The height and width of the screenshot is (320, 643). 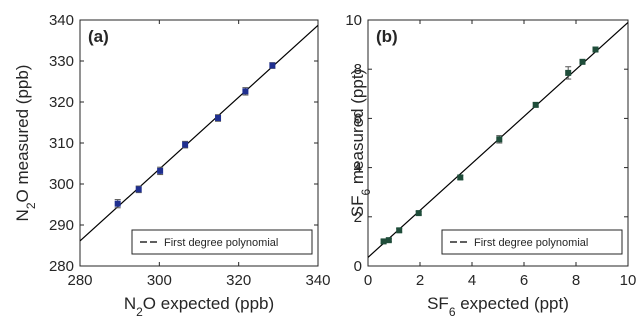 I want to click on y-tick-label-b: 6, so click(x=358, y=118).